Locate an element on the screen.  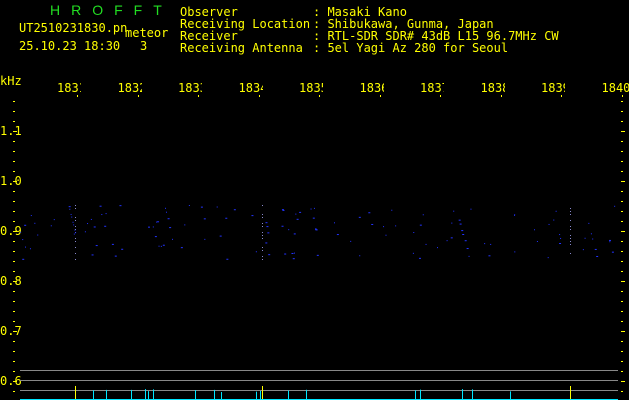
y-tick-label: 0.6 is located at coordinates (11, 381).